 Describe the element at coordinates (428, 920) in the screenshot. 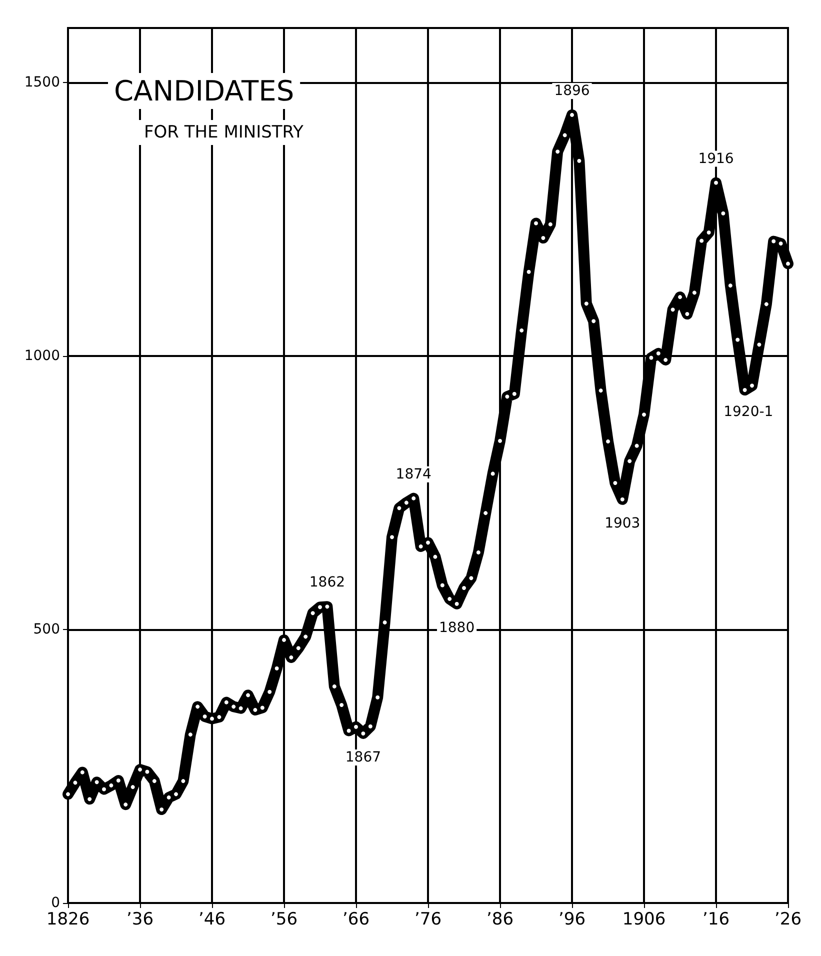

I see `x-tick-label: ’76` at that location.